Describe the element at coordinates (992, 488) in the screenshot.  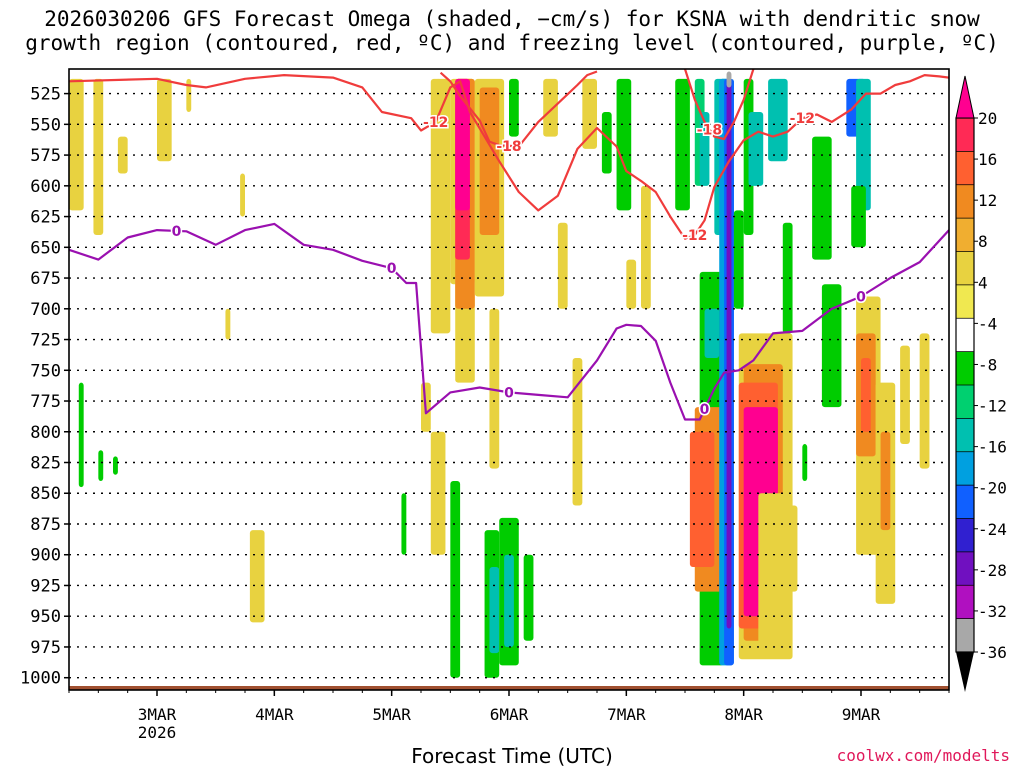
I see `colorbar-tick-label-9: -20` at that location.